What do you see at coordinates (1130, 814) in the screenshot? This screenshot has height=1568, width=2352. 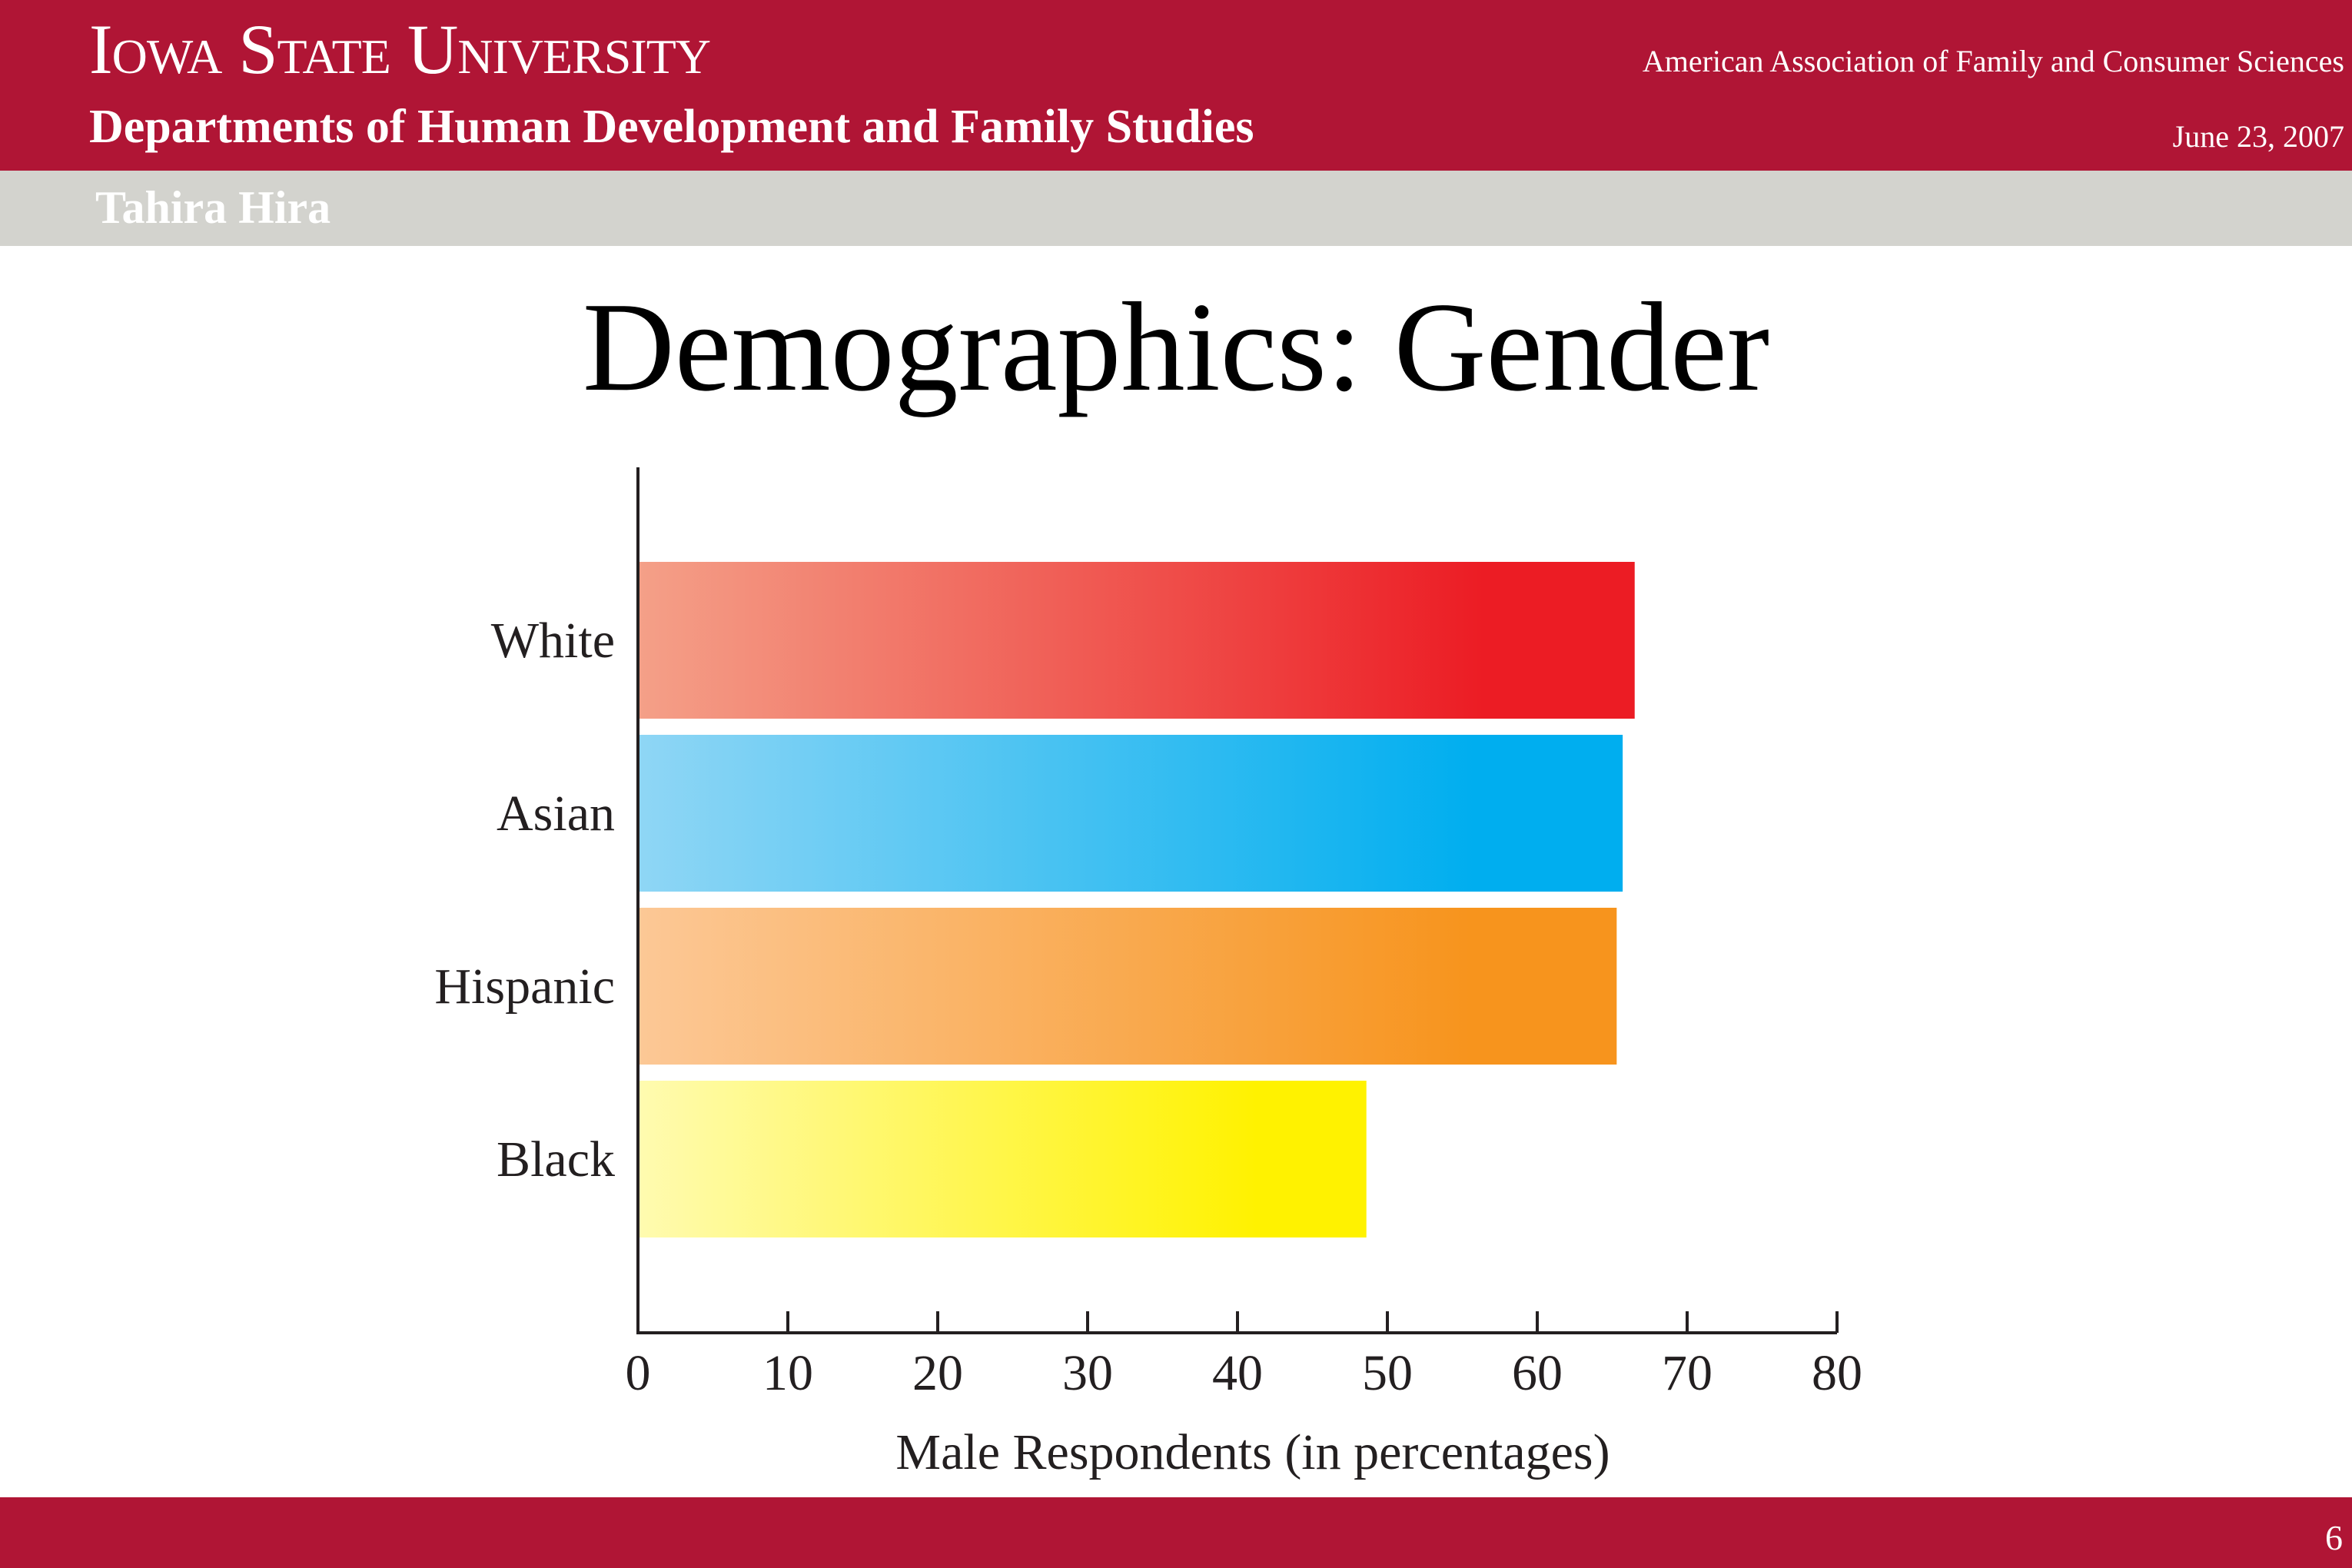 I see `bar-asian` at bounding box center [1130, 814].